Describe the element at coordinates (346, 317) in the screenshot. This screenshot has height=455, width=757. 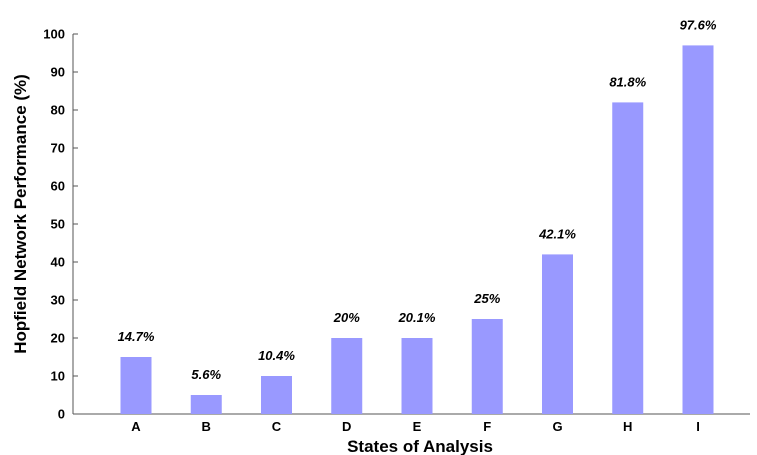
I see `data-label-d: 20%` at that location.